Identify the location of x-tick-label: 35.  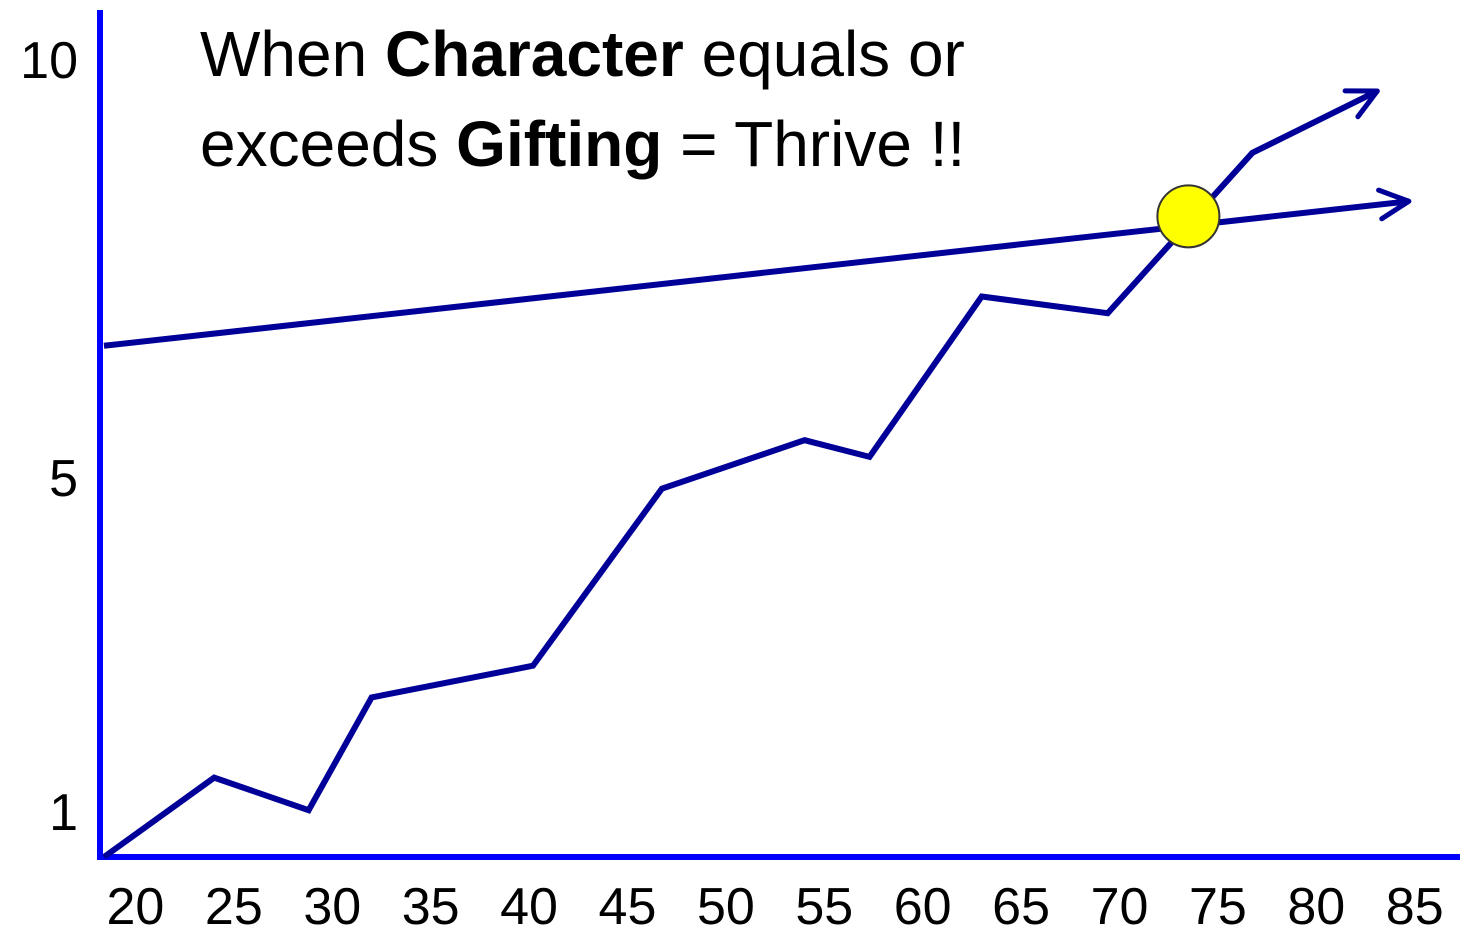
(431, 904).